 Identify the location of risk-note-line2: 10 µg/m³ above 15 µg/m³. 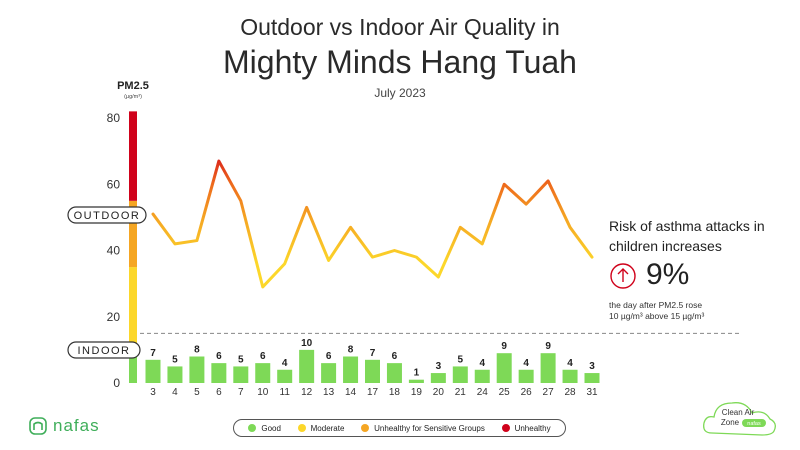
(657, 316).